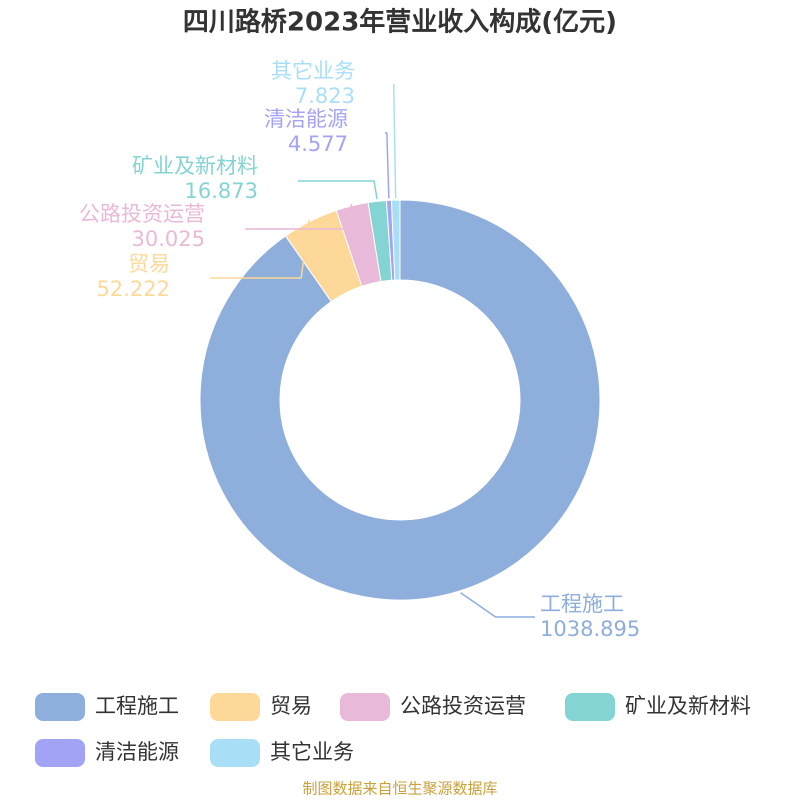  Describe the element at coordinates (313, 71) in the screenshot. I see `slice-label: 其它业务` at that location.